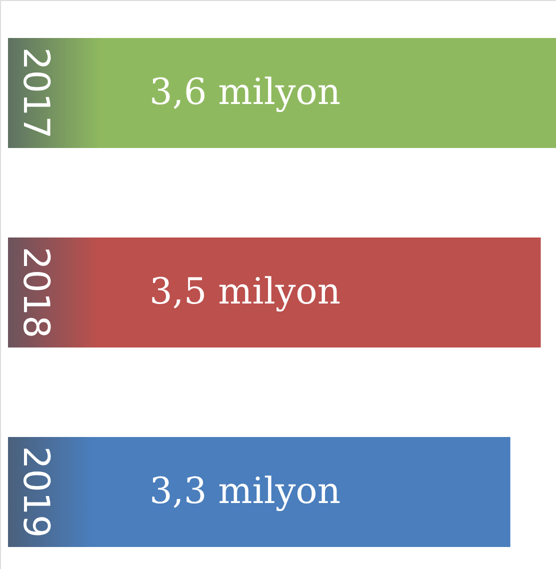 The height and width of the screenshot is (569, 556). What do you see at coordinates (35, 292) in the screenshot?
I see `y-tick-label: 2018` at bounding box center [35, 292].